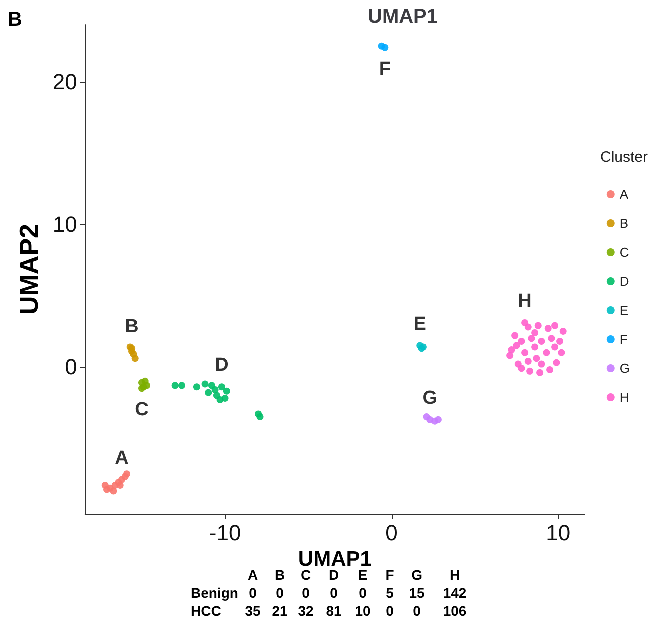  I want to click on legend-label: B, so click(624, 223).